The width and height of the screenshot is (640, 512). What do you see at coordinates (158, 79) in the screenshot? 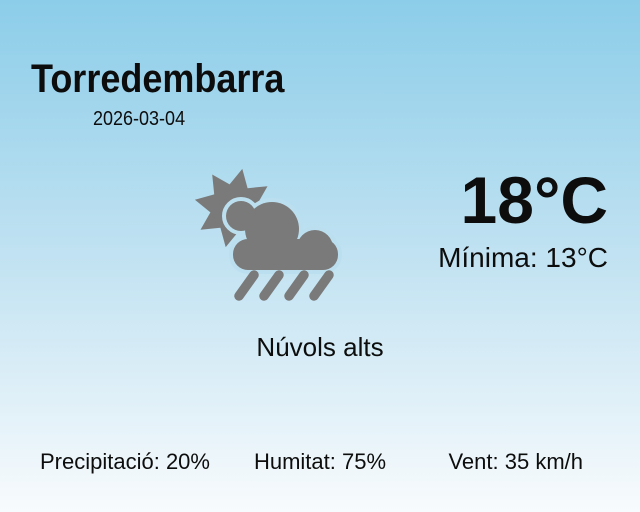
I see `page-title: Torredembarra` at bounding box center [158, 79].